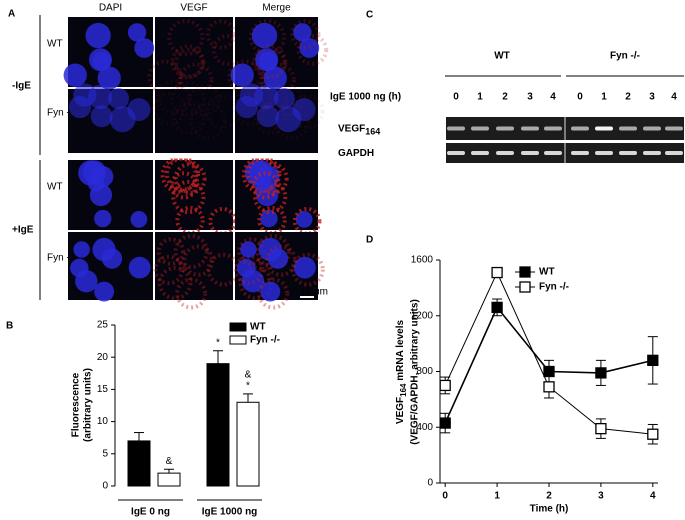 The image size is (685, 520). What do you see at coordinates (653, 496) in the screenshot?
I see `x-tick-label: 4` at bounding box center [653, 496].